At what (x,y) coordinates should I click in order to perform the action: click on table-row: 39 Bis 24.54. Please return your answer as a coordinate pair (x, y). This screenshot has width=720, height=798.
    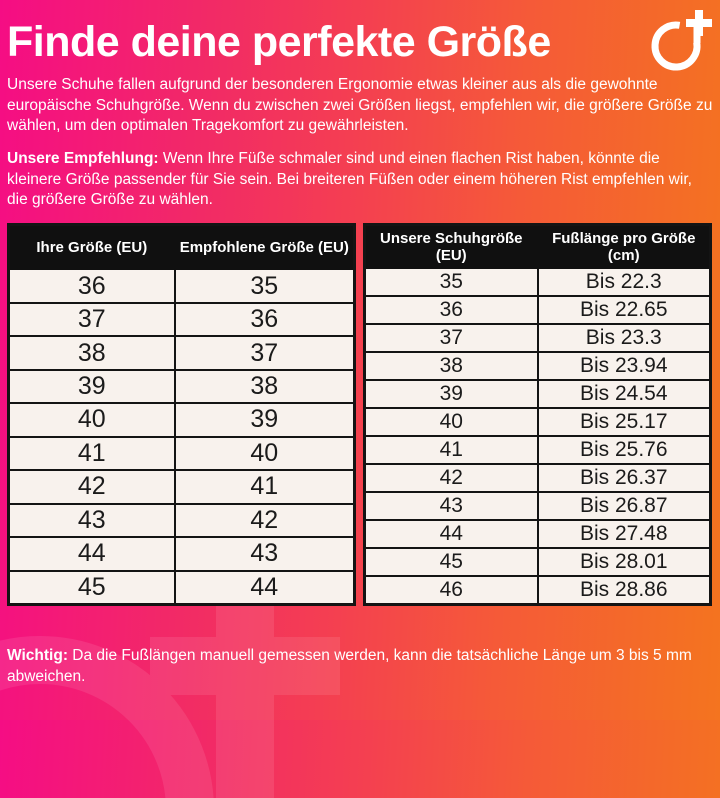
    Looking at the image, I should click on (537, 394).